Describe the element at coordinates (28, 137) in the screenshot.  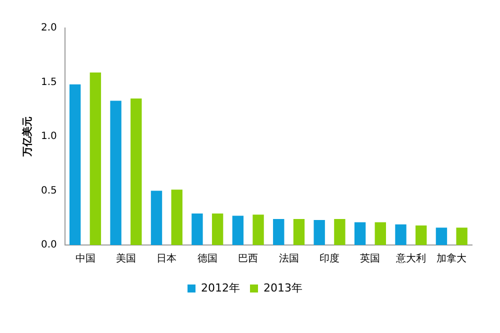
I see `y-axis-title: 万亿美元` at that location.